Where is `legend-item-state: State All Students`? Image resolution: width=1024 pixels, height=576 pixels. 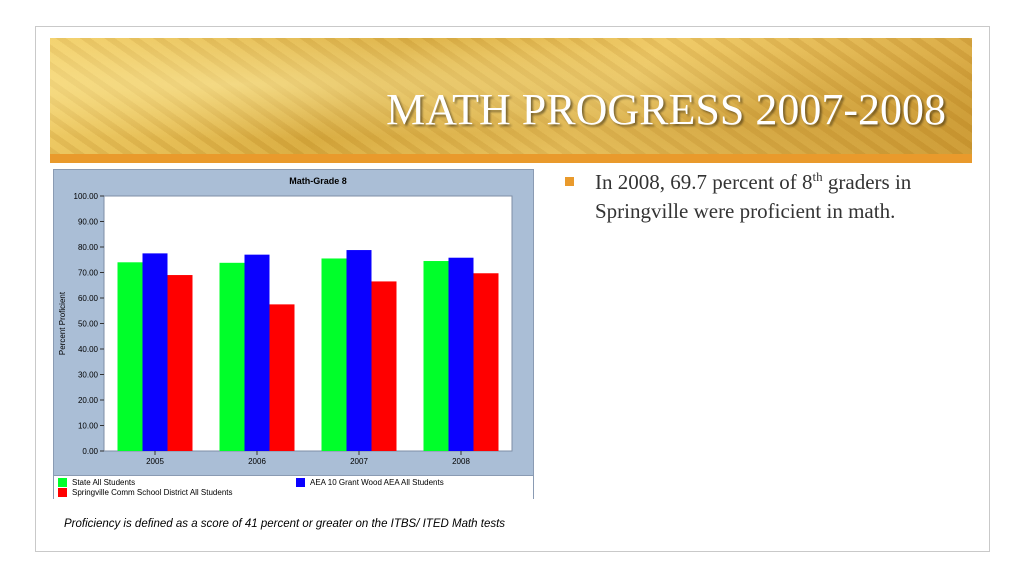 legend-item-state: State All Students is located at coordinates (96, 482).